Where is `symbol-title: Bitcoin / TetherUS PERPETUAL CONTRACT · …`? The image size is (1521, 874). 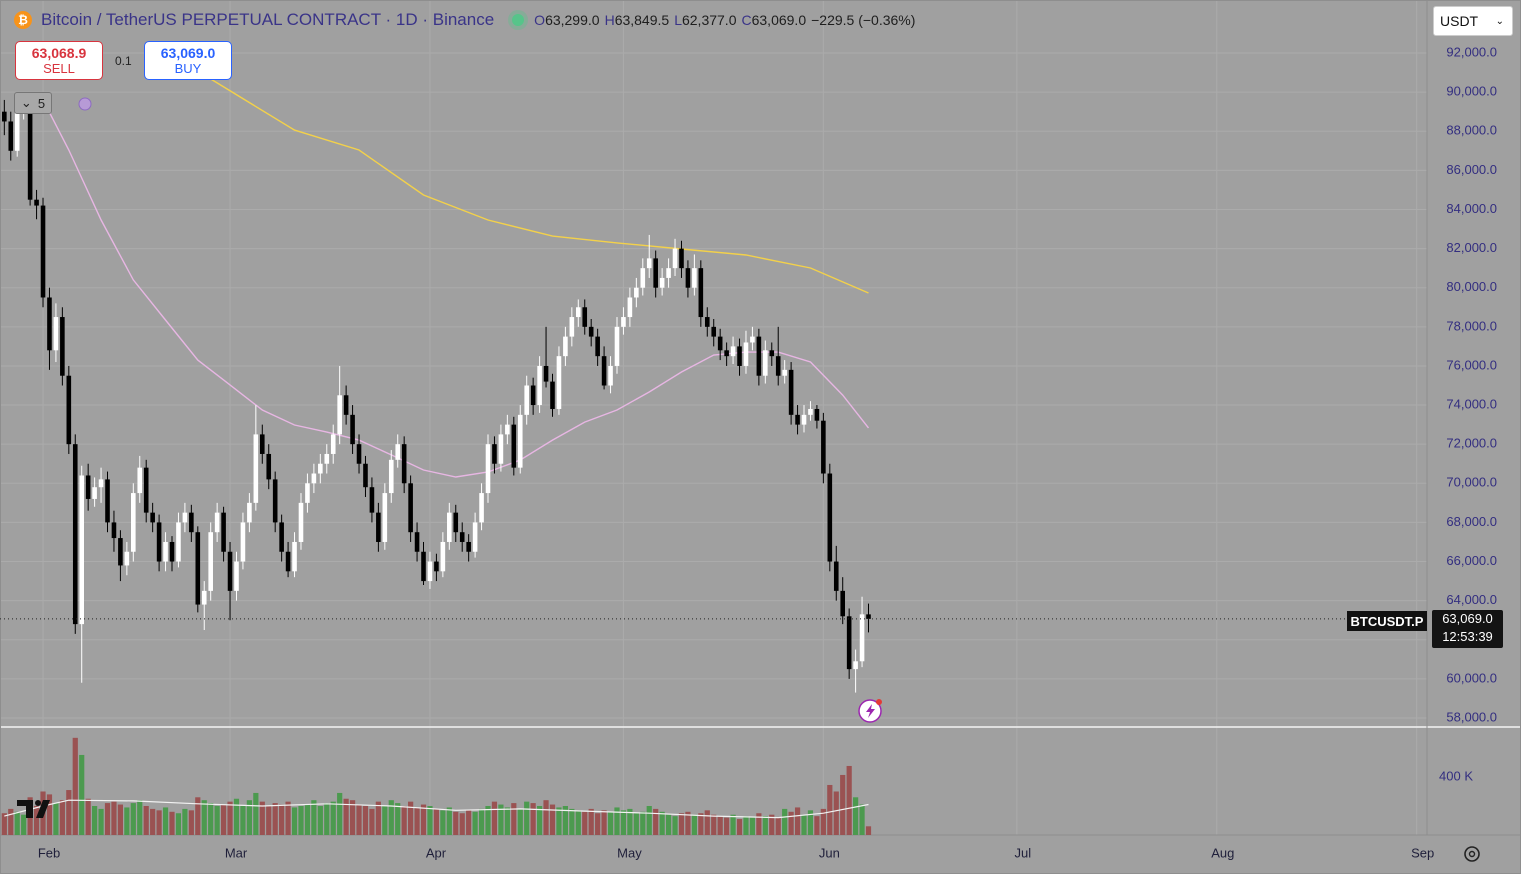
symbol-title: Bitcoin / TetherUS PERPETUAL CONTRACT · … is located at coordinates (268, 19).